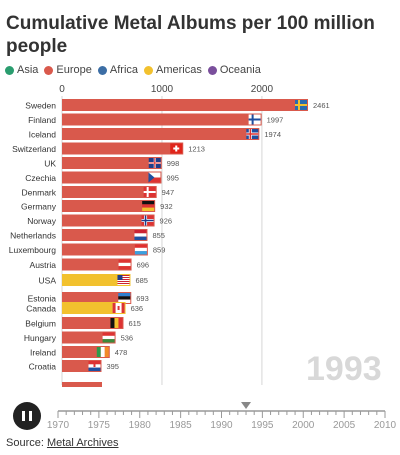  What do you see at coordinates (62, 89) in the screenshot?
I see `x-tick-label-0: 0` at bounding box center [62, 89].